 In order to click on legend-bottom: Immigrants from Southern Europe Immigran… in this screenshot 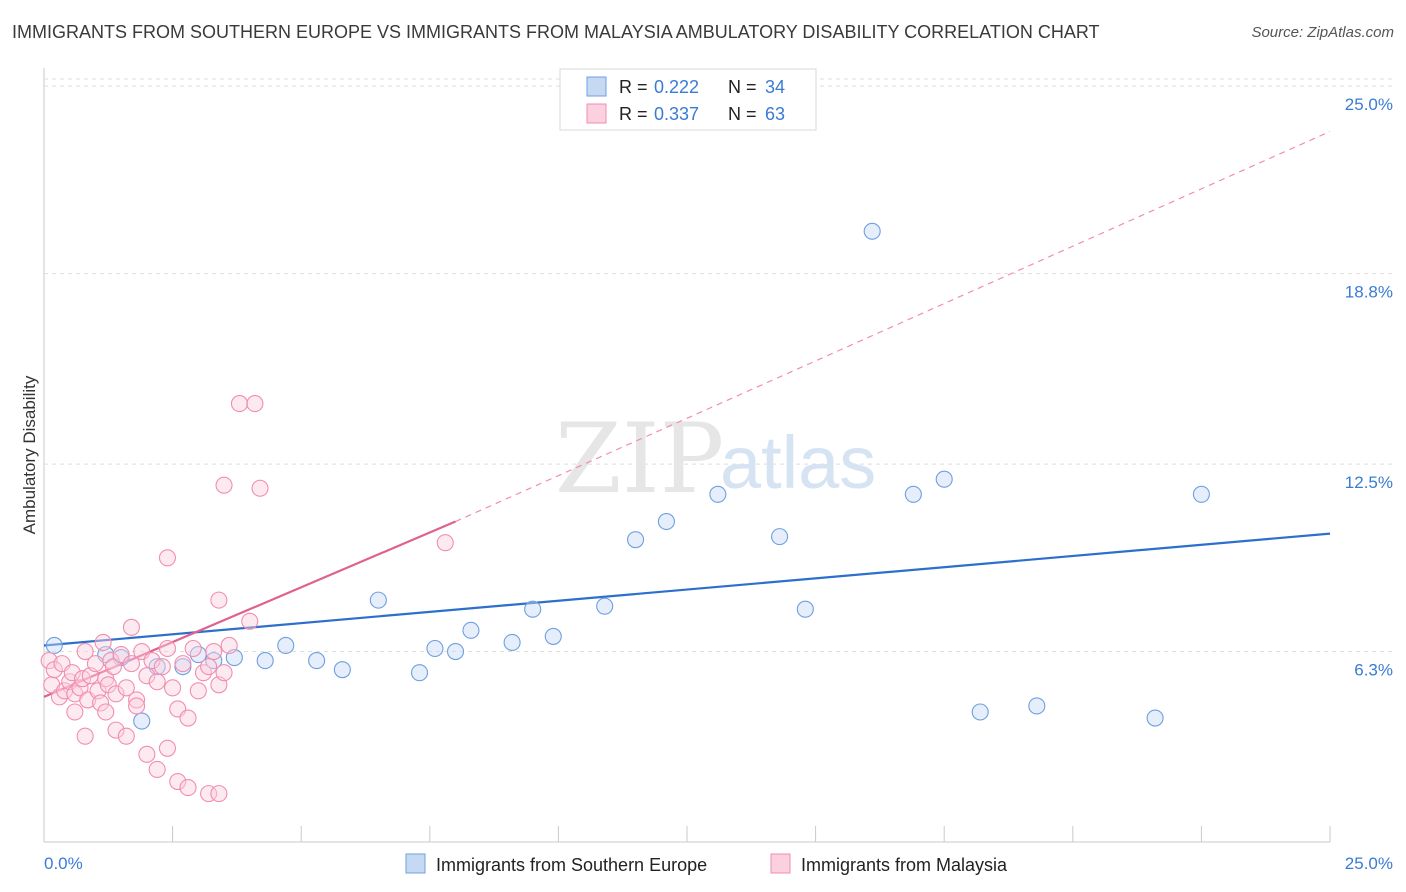, I will do `click(706, 864)`.